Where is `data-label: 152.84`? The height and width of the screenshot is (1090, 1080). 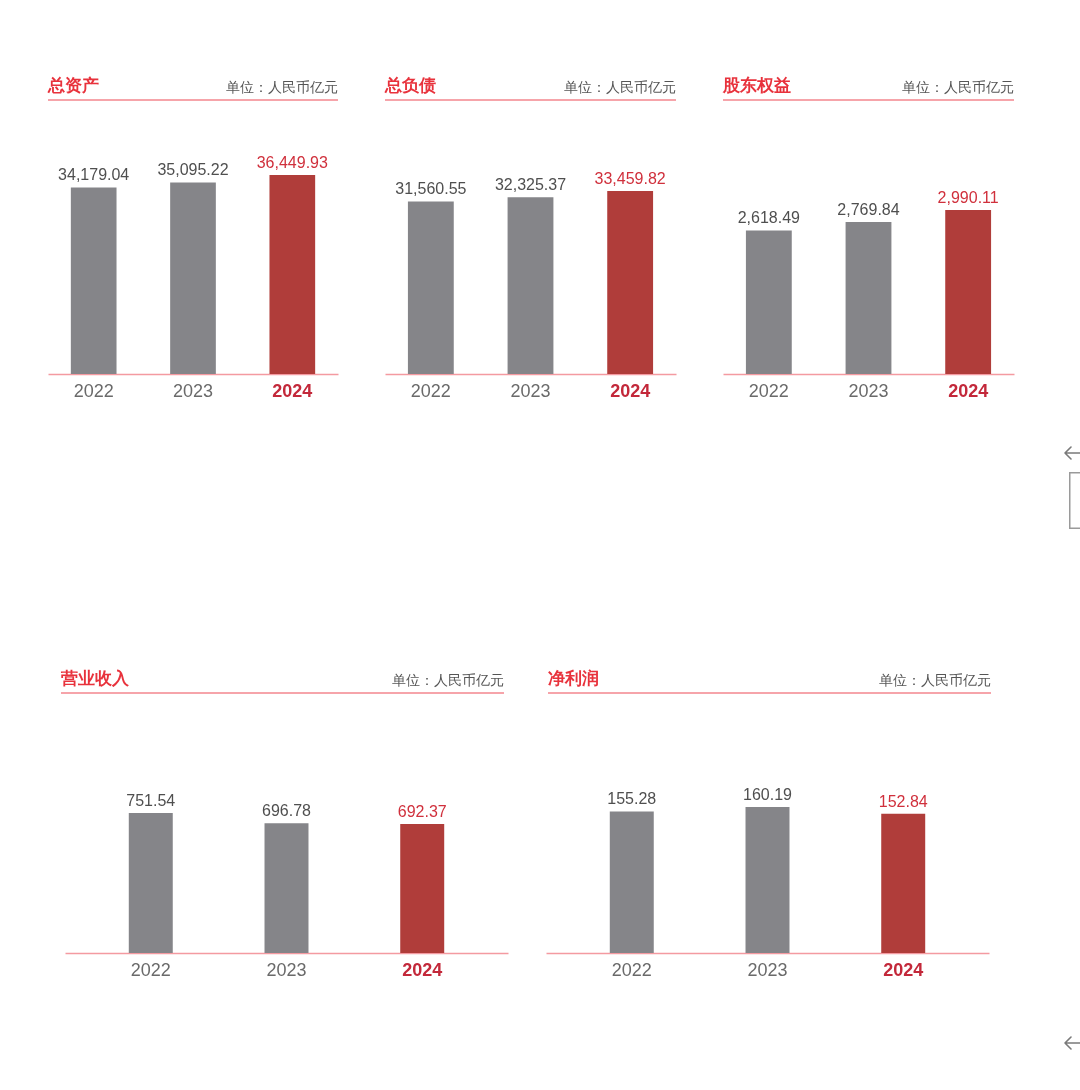 data-label: 152.84 is located at coordinates (903, 801).